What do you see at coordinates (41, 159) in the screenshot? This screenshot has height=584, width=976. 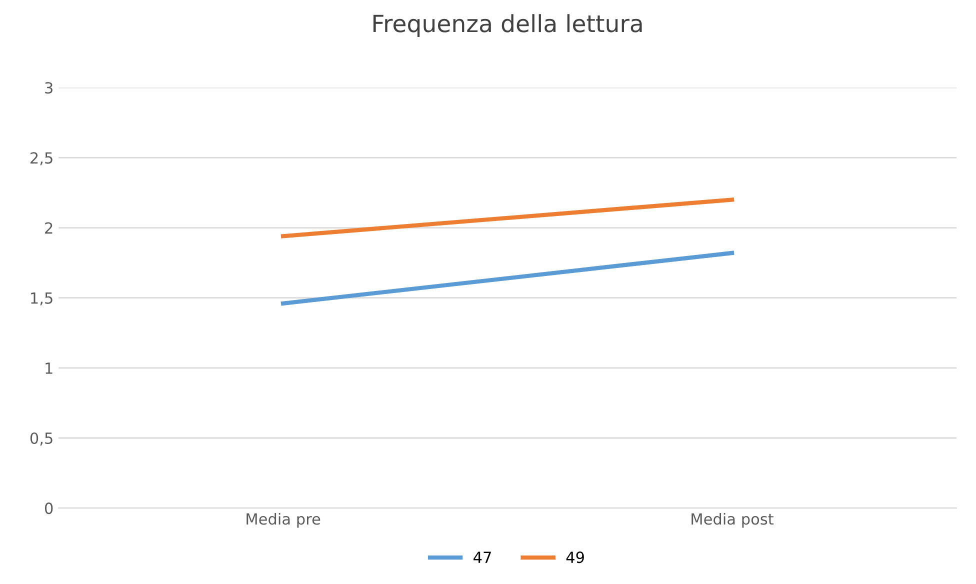 I see `y-tick-label: 2,5` at bounding box center [41, 159].